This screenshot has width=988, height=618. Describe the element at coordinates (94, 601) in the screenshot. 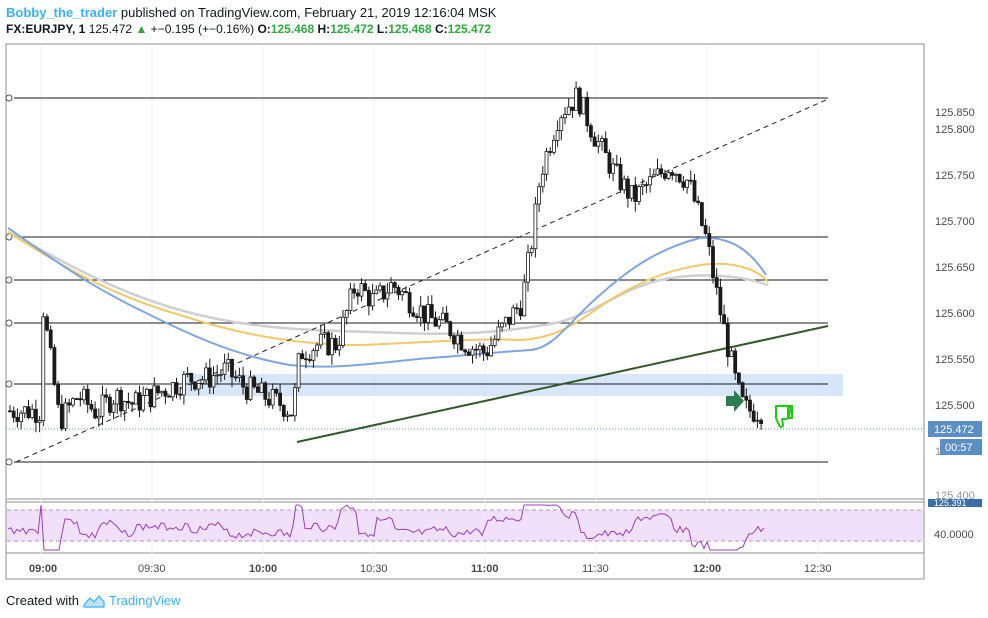

I see `tradingview-logo-icon` at that location.